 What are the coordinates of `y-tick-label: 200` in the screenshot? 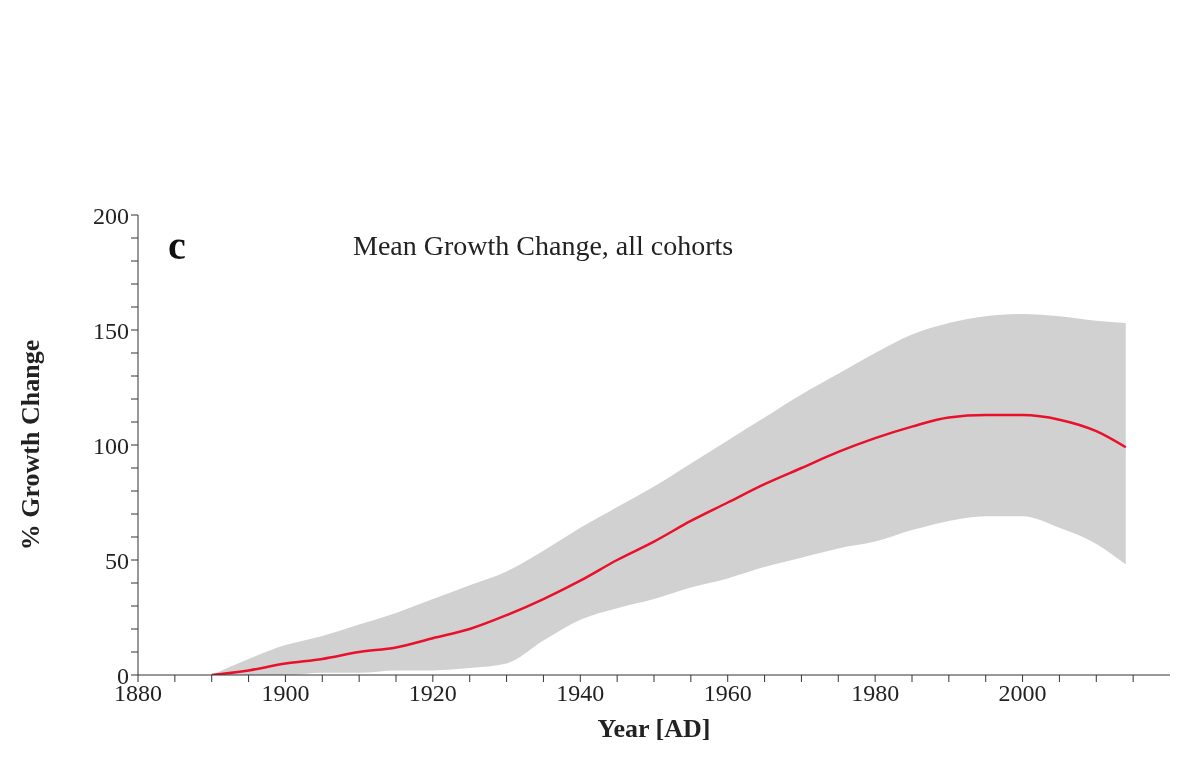 It's located at (111, 215).